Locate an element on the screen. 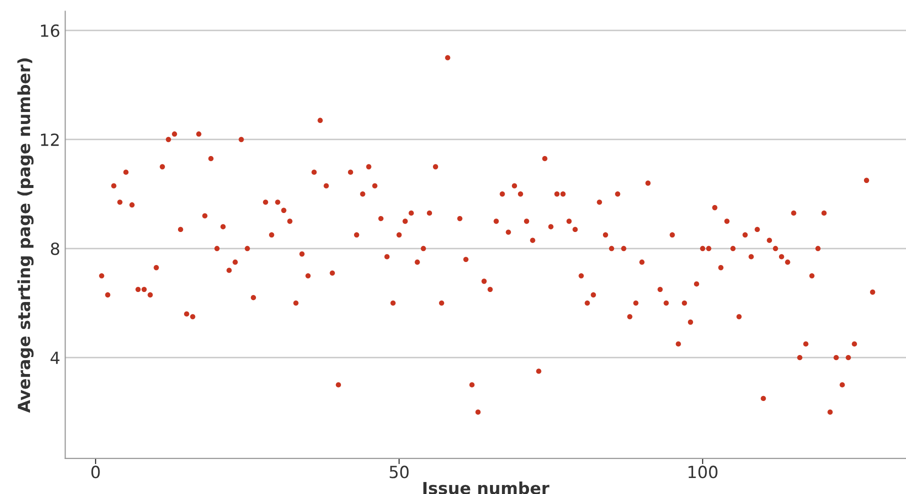 Image resolution: width=906 pixels, height=494 pixels. x-axis-title: Issue number is located at coordinates (486, 488).